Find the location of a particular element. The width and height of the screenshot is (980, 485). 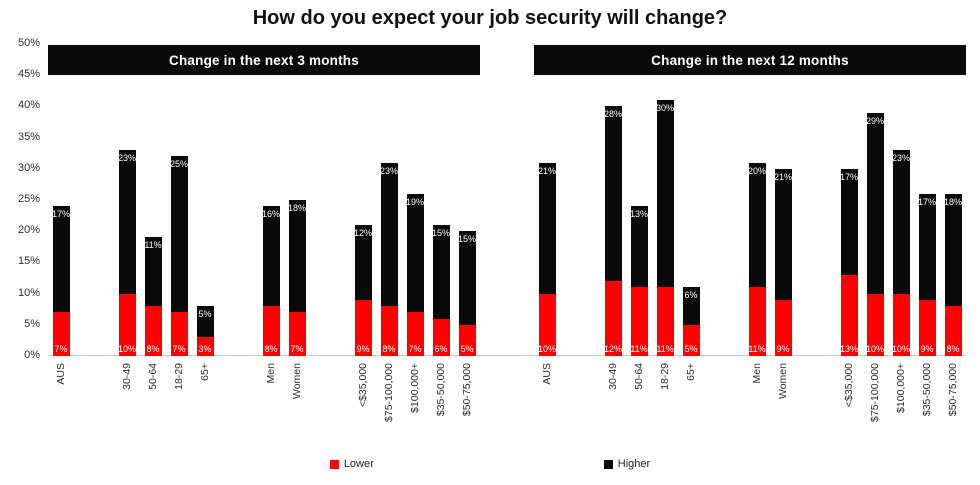

value-label-higher: 19% is located at coordinates (415, 201).